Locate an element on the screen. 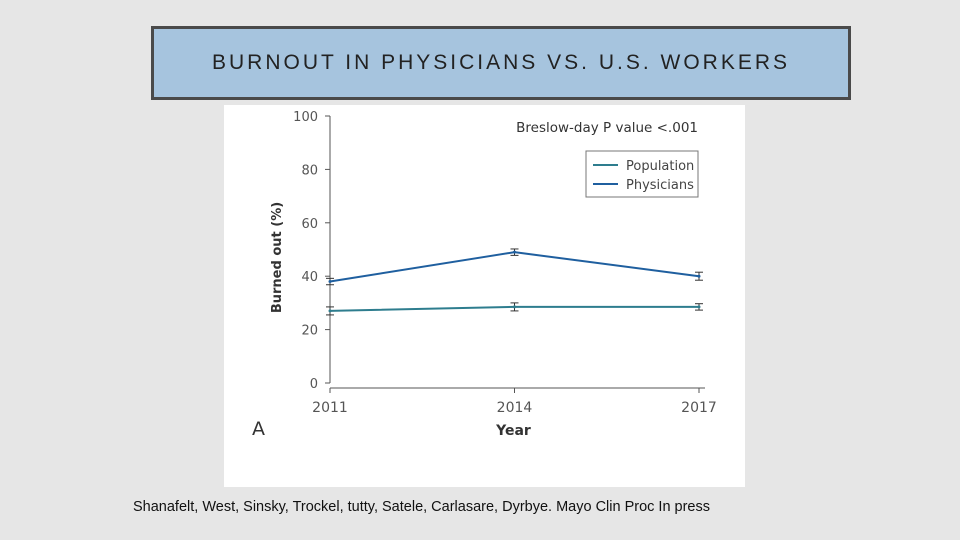 This screenshot has height=540, width=960. y-tick-label: 80 is located at coordinates (309, 170).